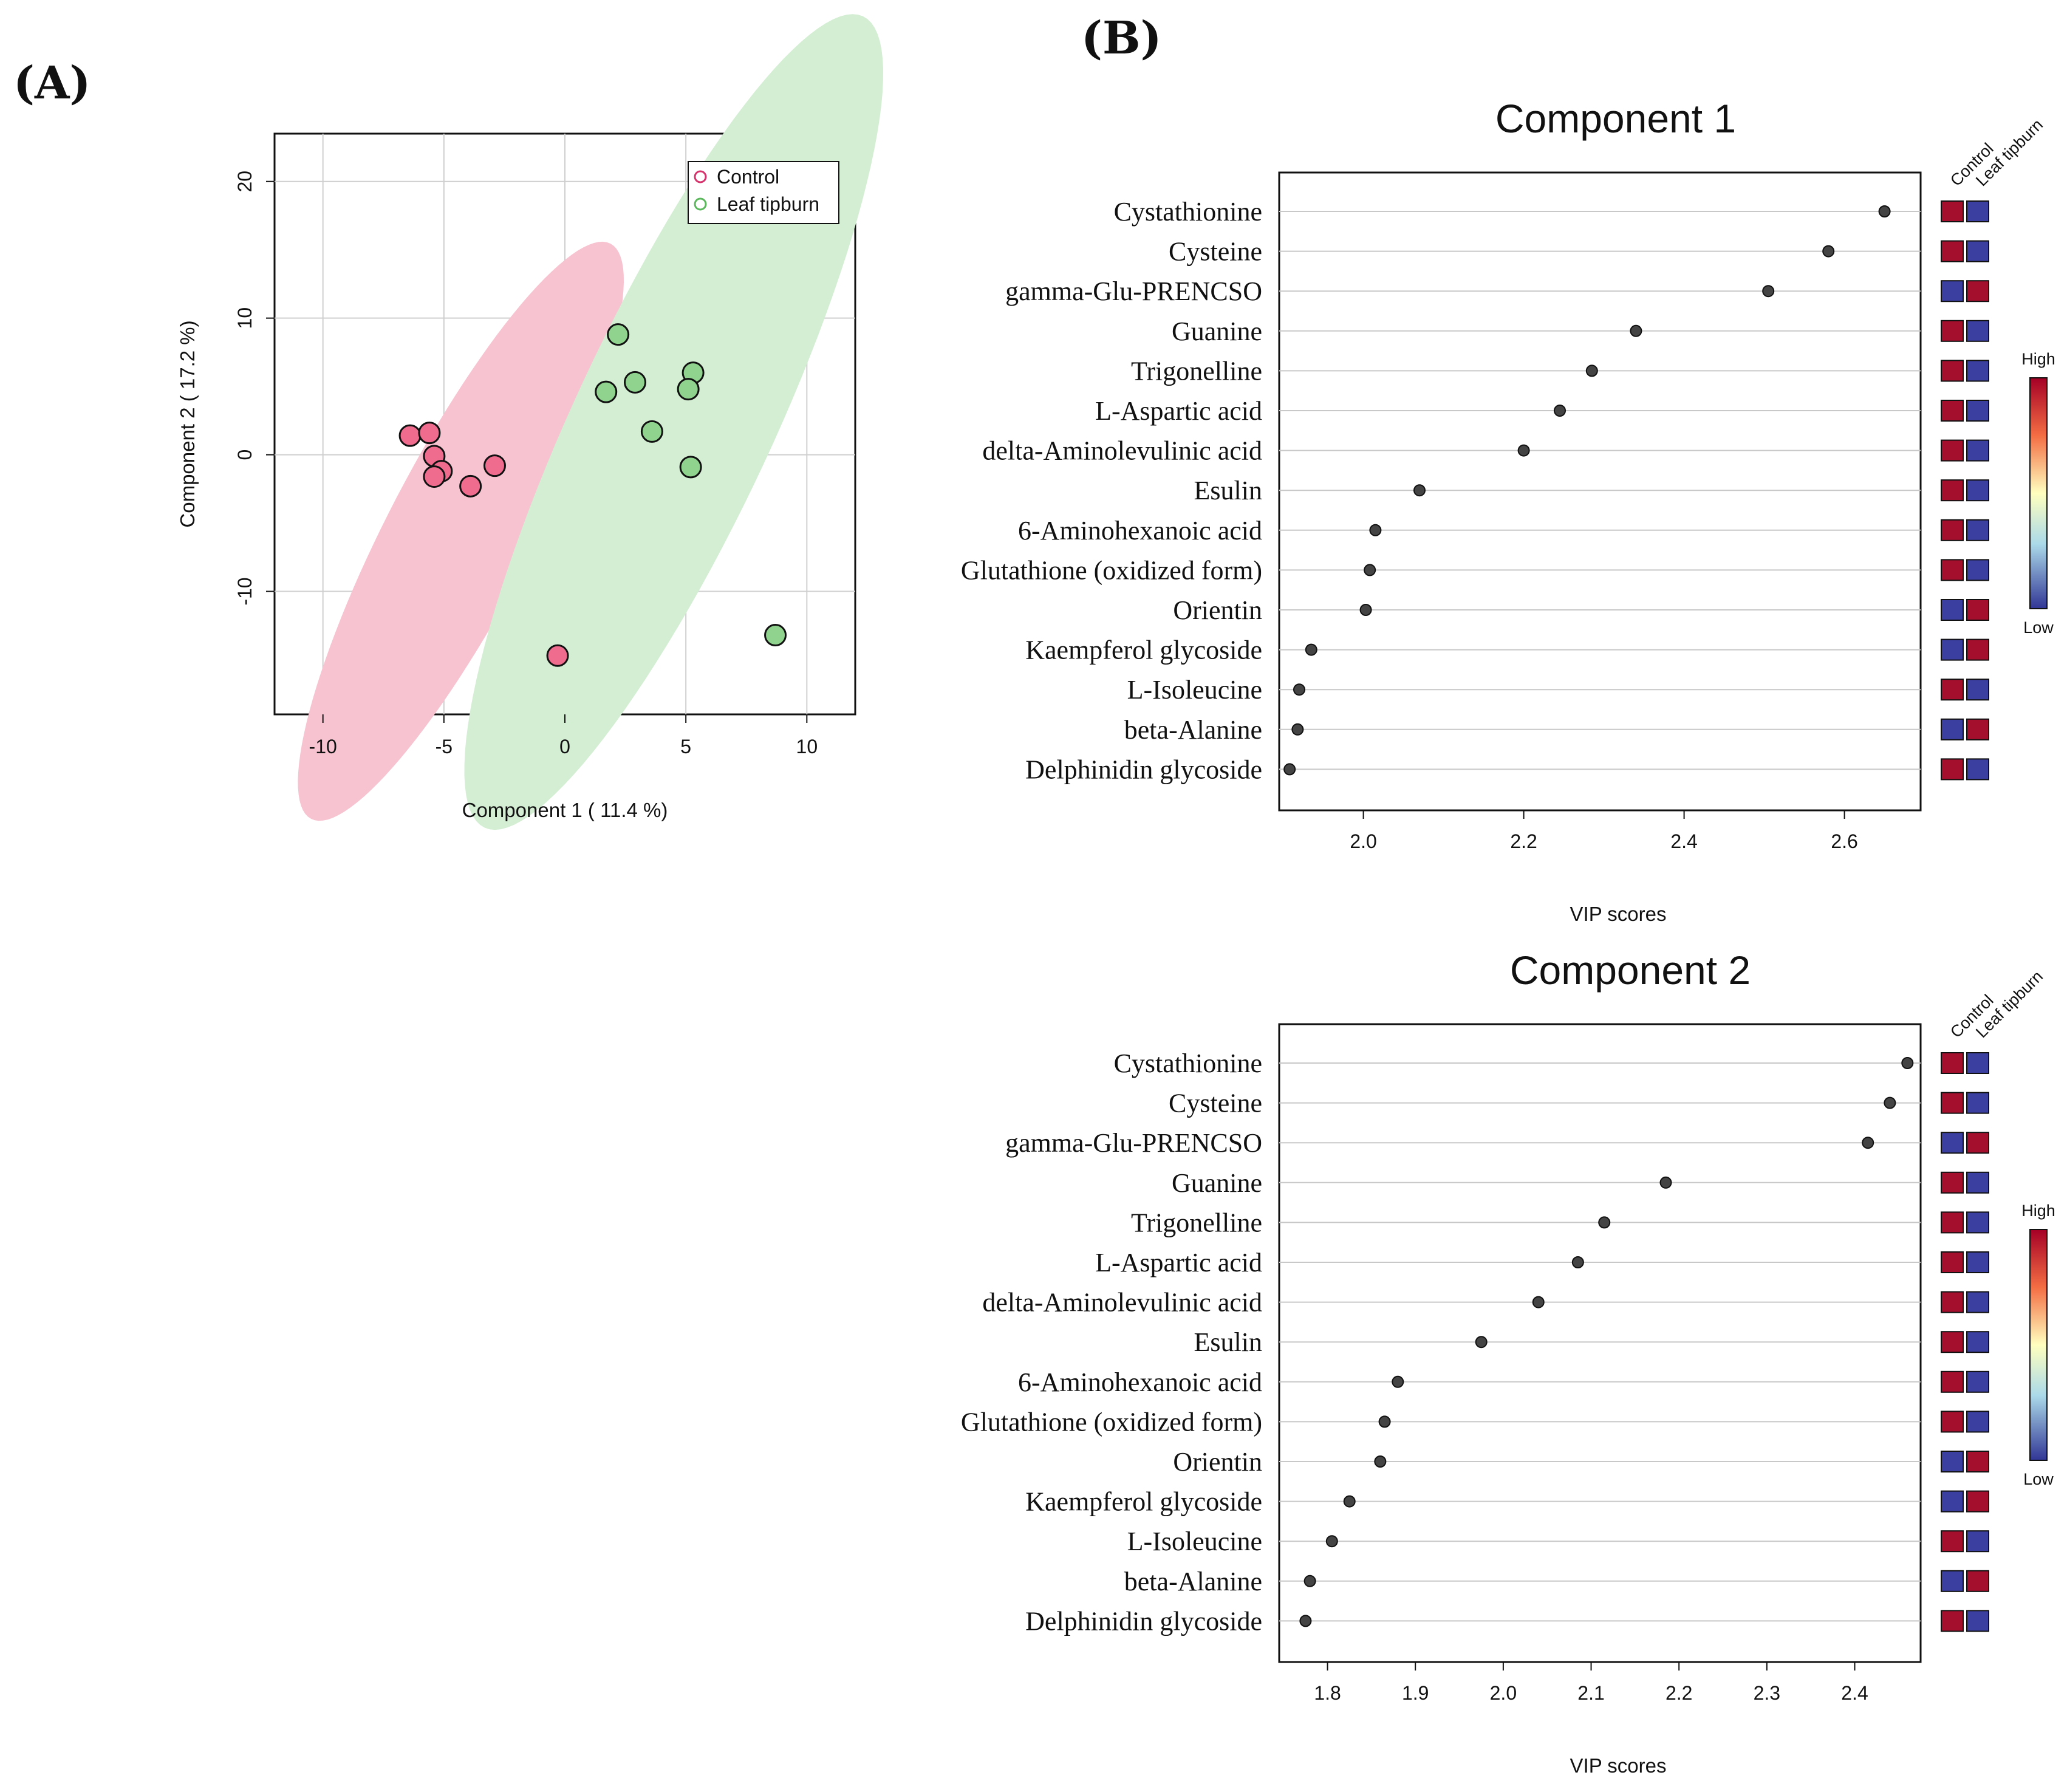  What do you see at coordinates (1196, 371) in the screenshot?
I see `vip-metabolite-label: Trigonelline` at bounding box center [1196, 371].